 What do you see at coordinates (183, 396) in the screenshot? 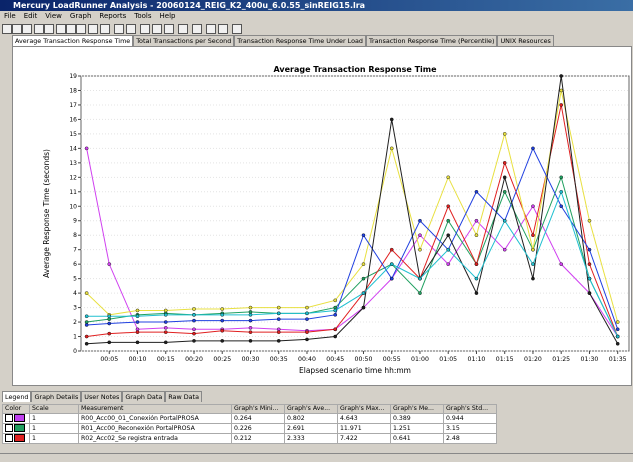
I see `bottom-tab: Raw Data` at bounding box center [183, 396].